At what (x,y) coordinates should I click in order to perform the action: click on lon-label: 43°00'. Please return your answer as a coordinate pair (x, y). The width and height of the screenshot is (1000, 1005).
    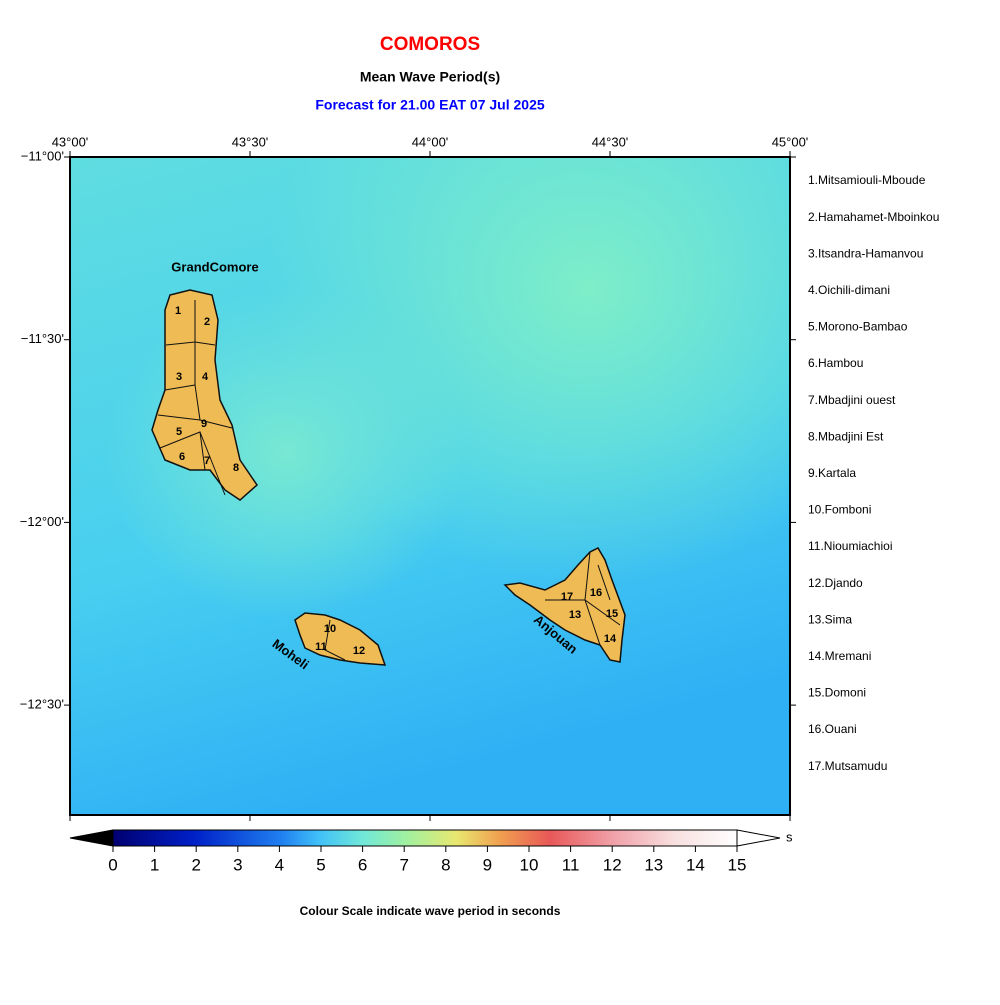
    Looking at the image, I should click on (70, 141).